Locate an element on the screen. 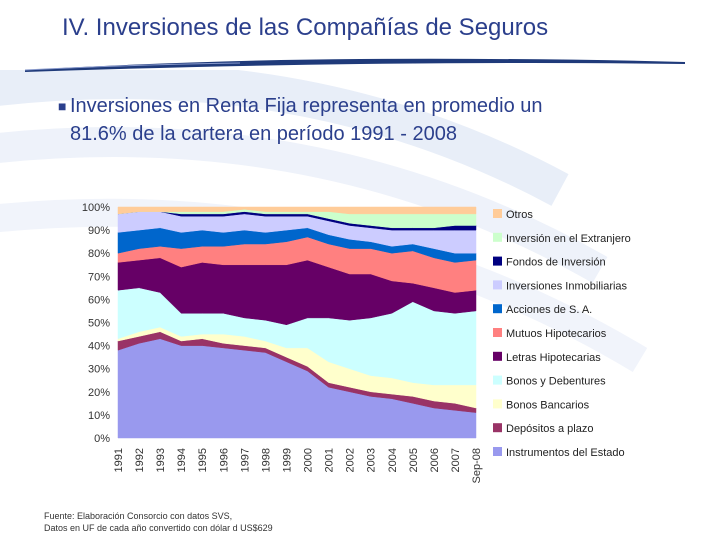 The height and width of the screenshot is (540, 720). legend-label: Fondos de Inversión is located at coordinates (556, 263).